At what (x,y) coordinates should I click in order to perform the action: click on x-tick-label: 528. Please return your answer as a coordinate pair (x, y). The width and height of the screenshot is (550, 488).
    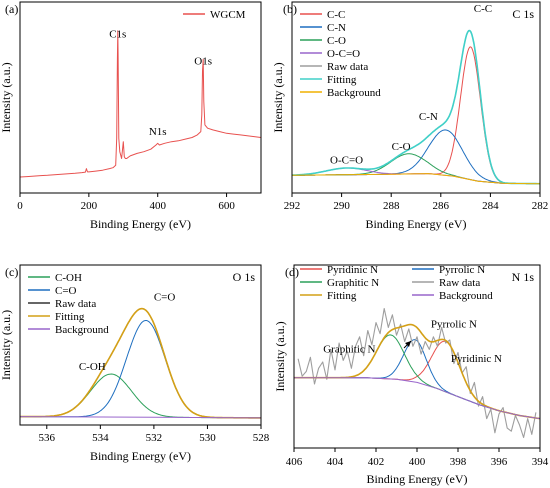
    Looking at the image, I should click on (261, 438).